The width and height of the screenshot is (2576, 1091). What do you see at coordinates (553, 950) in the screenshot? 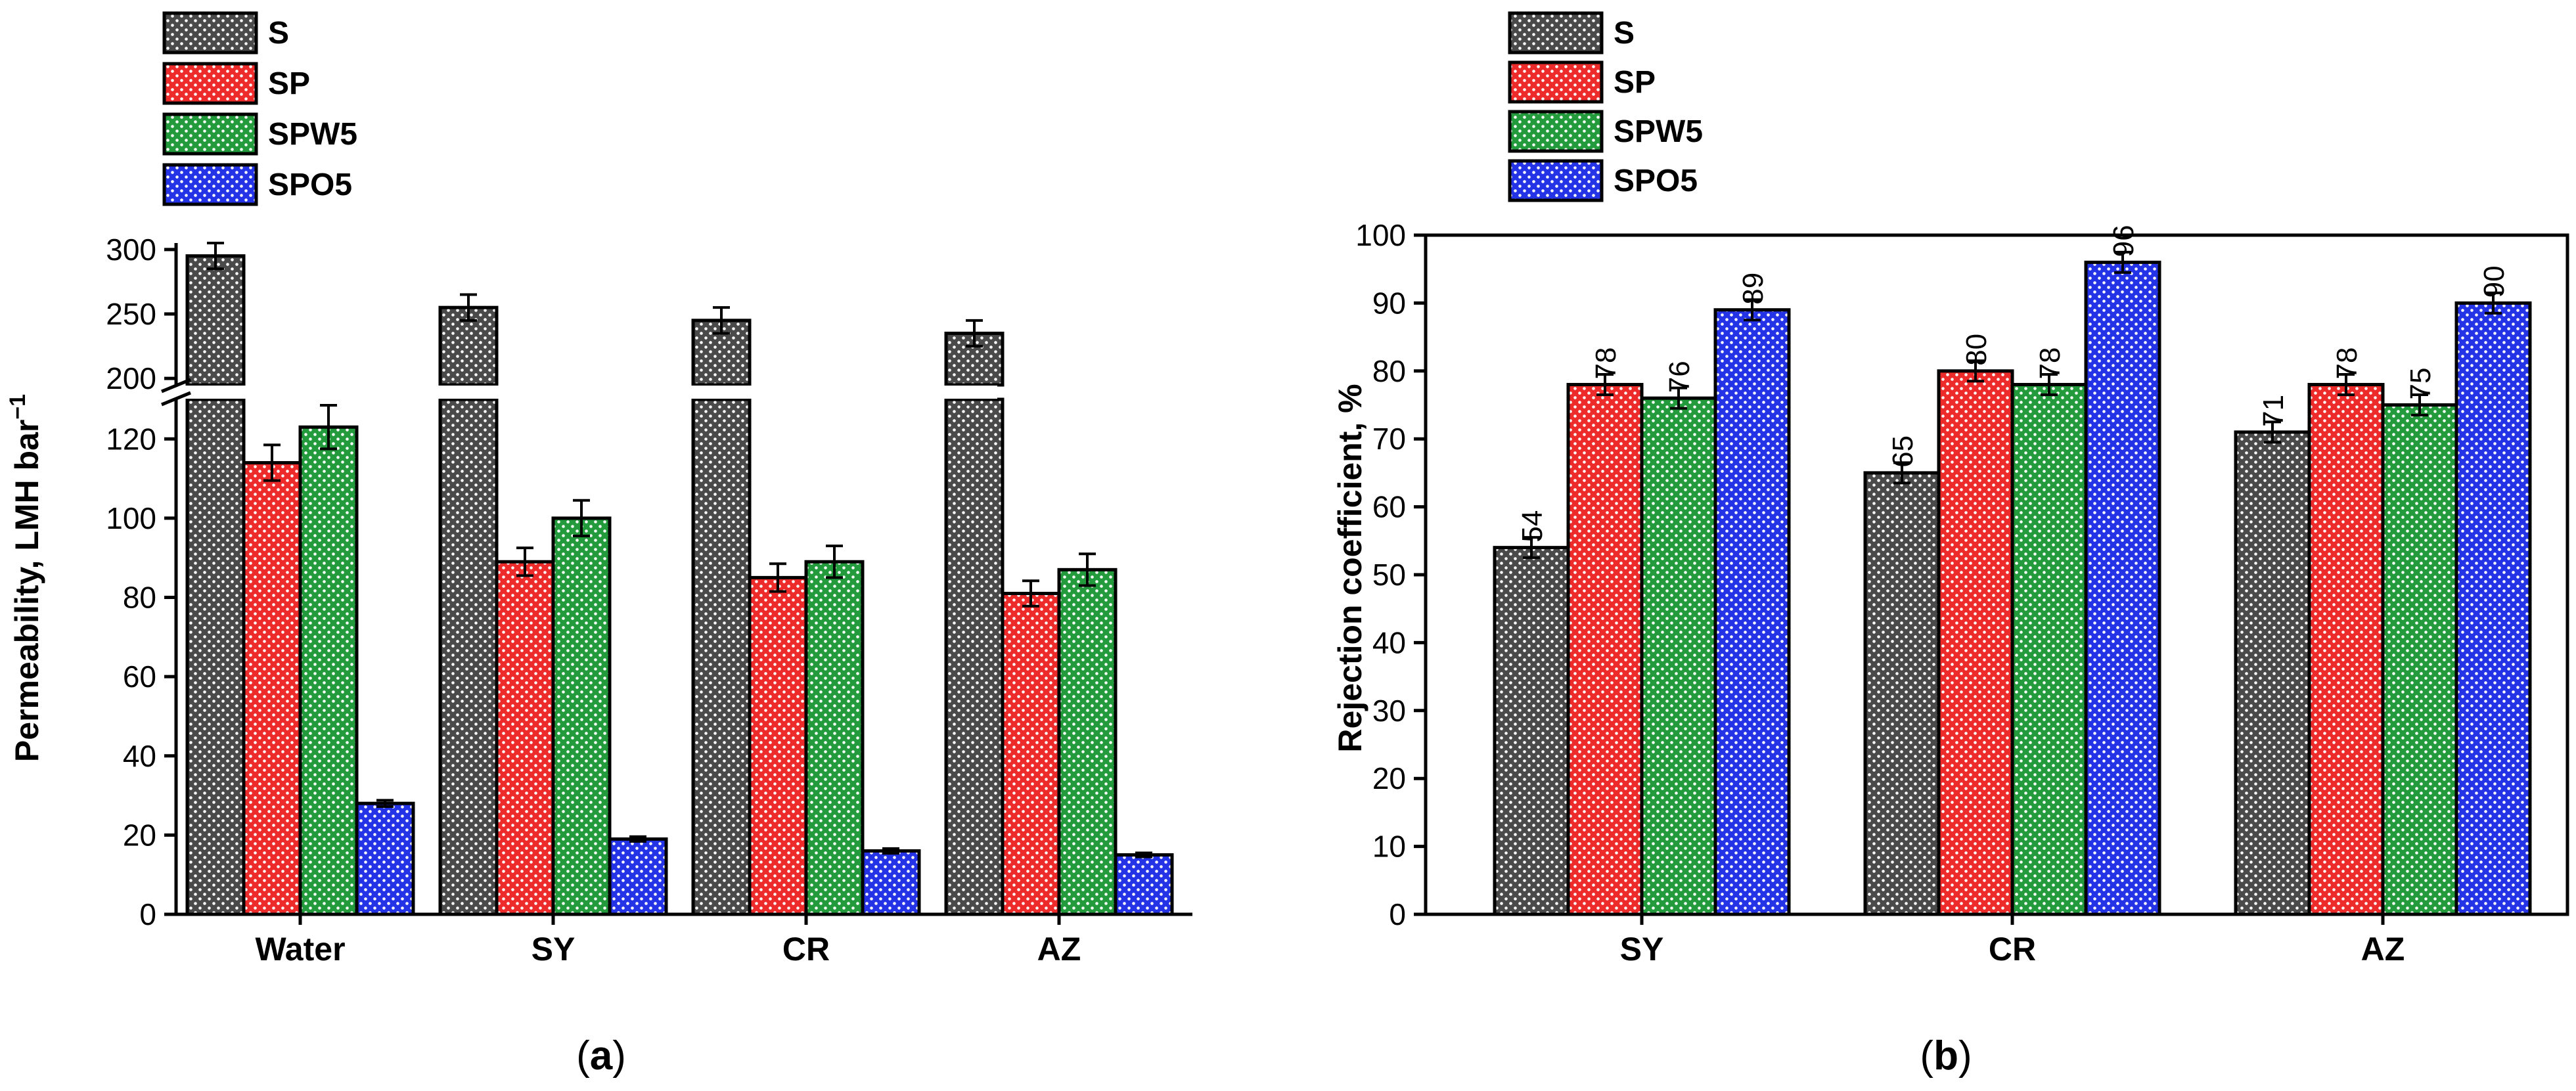
I see `panel-a-xtick-label-sy: SY` at bounding box center [553, 950].